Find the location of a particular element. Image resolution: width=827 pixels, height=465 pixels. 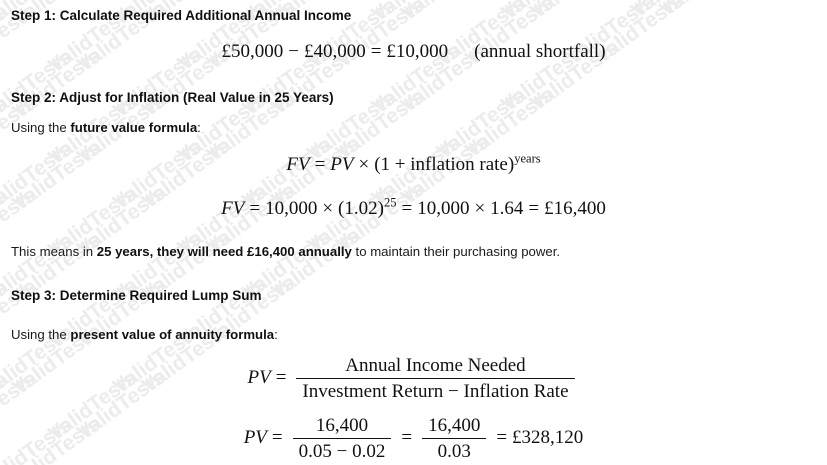

equation-future-value-formula: FV = PV × (1 + inflation rate)years is located at coordinates (413, 163).